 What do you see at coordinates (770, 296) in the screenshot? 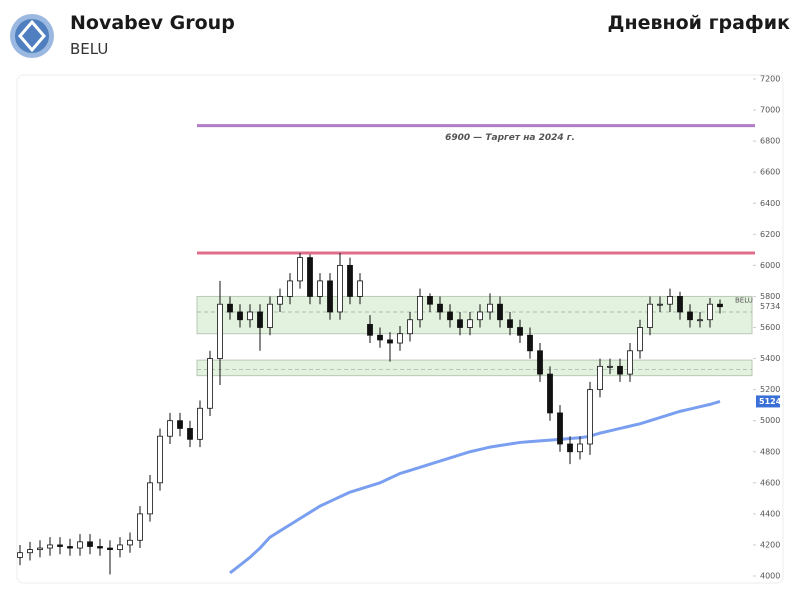
I see `y-tick-label: 5800` at bounding box center [770, 296].